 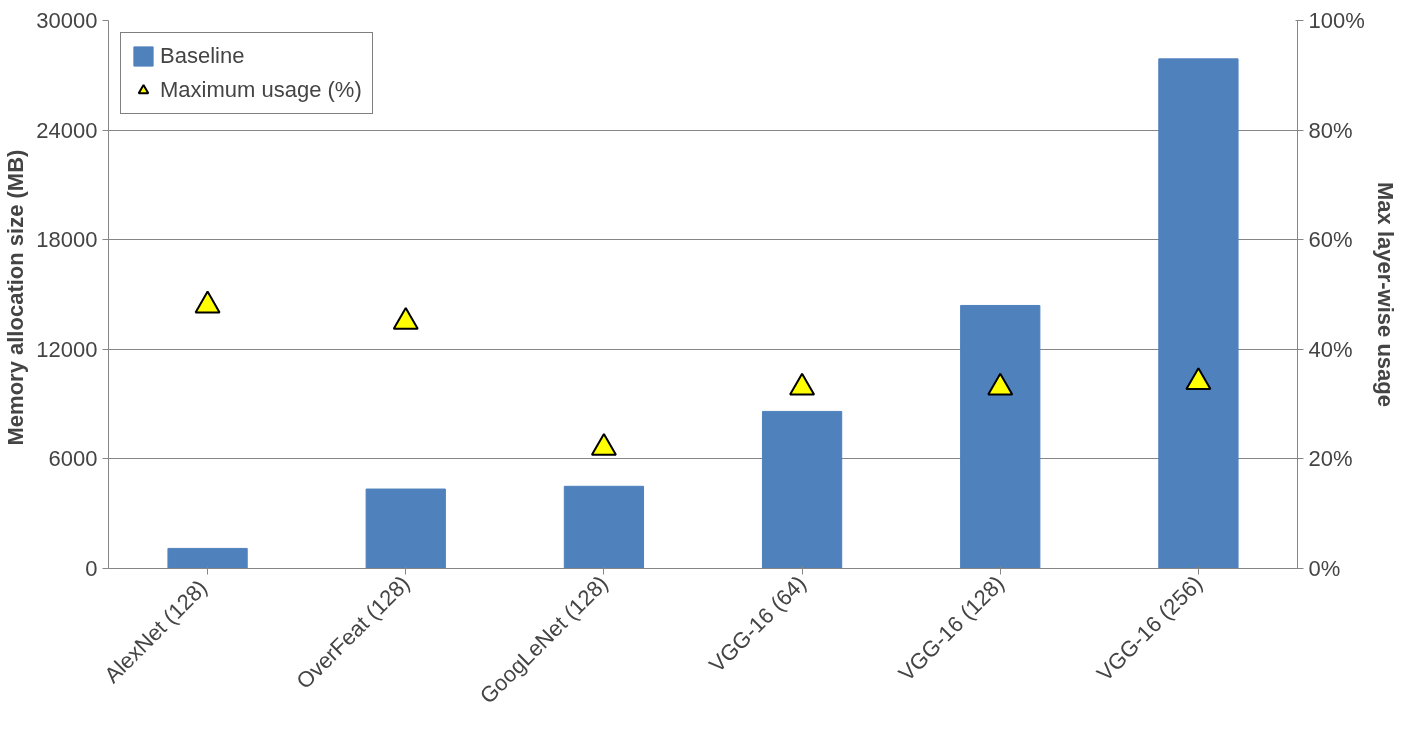 What do you see at coordinates (1330, 130) in the screenshot?
I see `y2-tick-label: 80%` at bounding box center [1330, 130].